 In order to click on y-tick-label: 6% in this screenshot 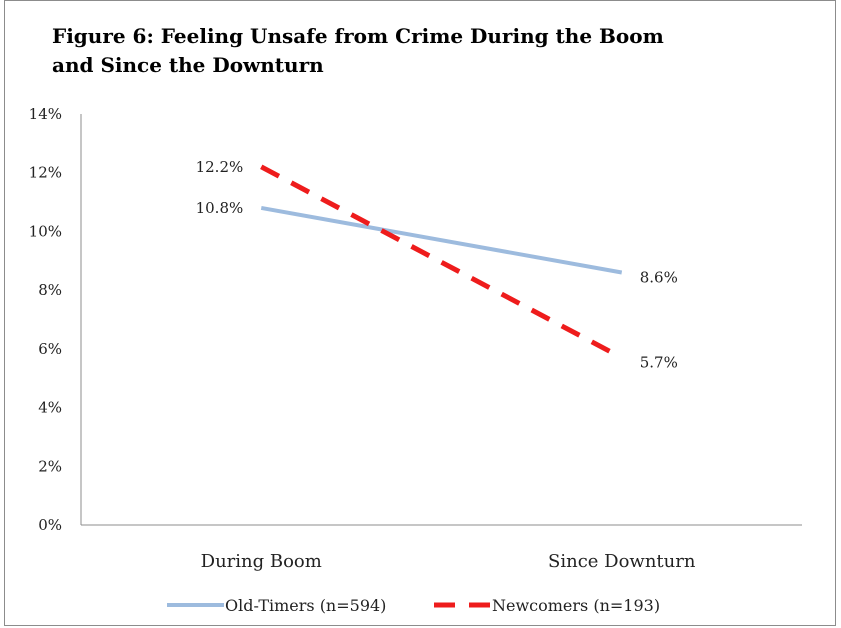, I will do `click(50, 349)`.